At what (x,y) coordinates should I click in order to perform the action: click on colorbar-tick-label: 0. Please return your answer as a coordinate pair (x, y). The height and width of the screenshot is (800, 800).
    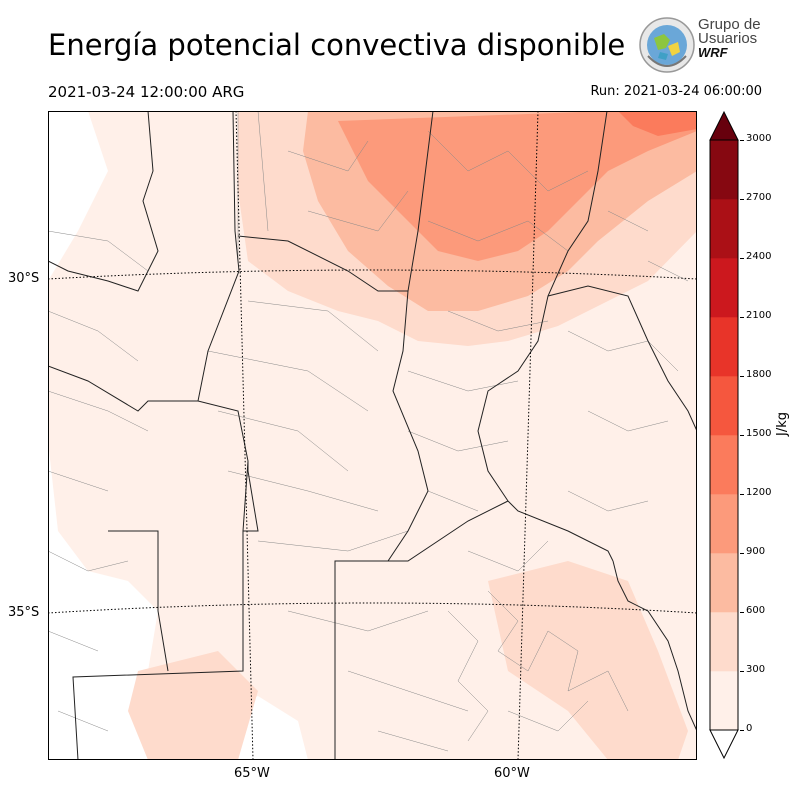
    Looking at the image, I should click on (749, 728).